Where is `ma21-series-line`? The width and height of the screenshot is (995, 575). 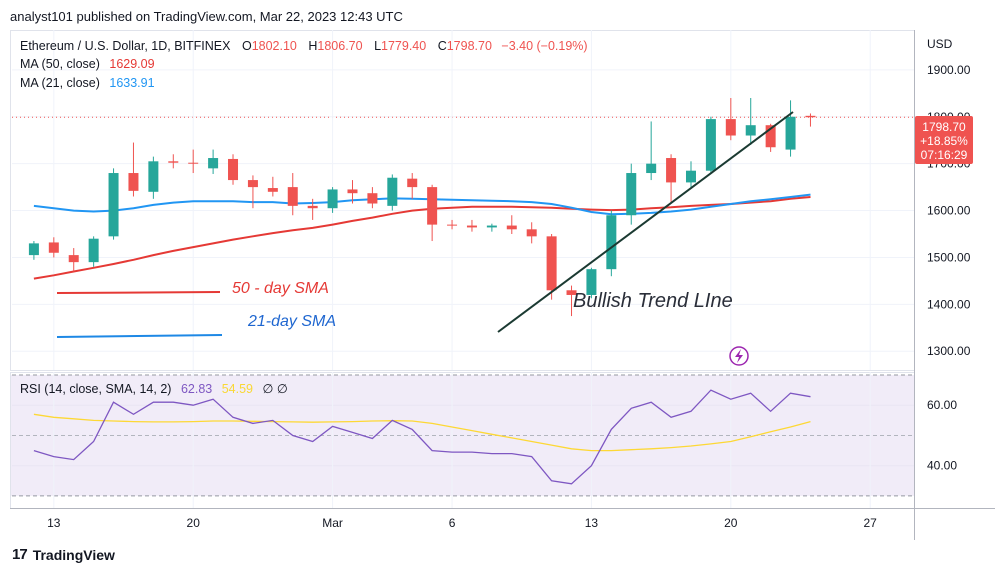
ma21-series-line is located at coordinates (422, 204).